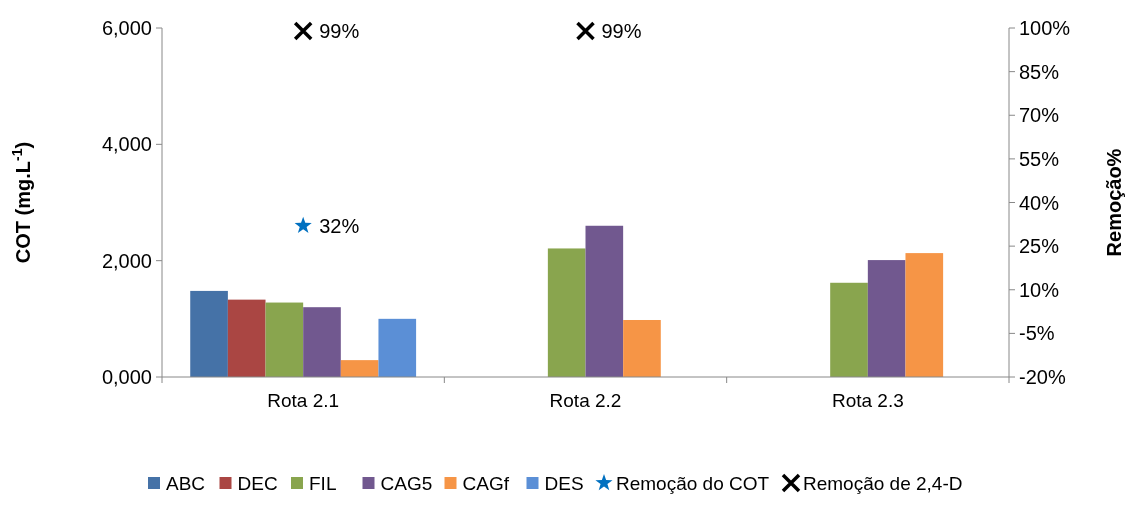  I want to click on y2-tick-label: 85%, so click(1039, 71).